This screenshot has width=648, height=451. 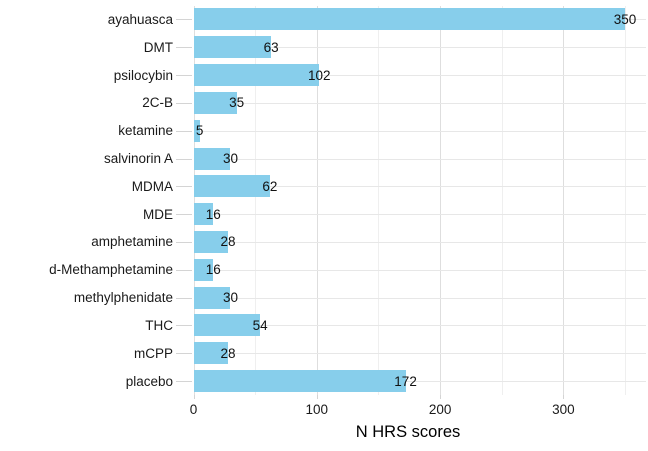 What do you see at coordinates (145, 131) in the screenshot?
I see `category-label: ketamine` at bounding box center [145, 131].